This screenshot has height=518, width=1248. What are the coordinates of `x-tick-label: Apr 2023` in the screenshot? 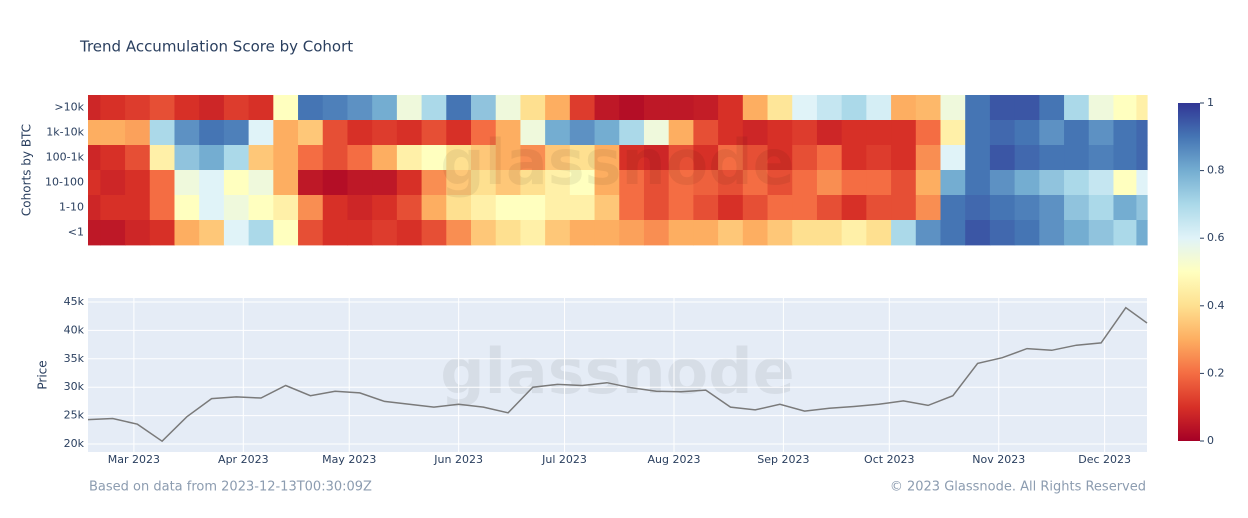 It's located at (243, 459).